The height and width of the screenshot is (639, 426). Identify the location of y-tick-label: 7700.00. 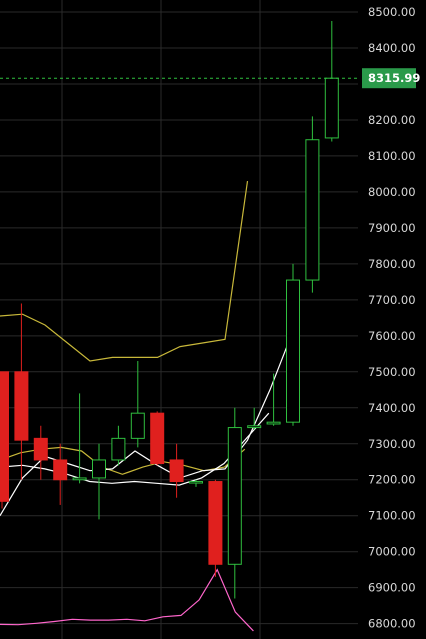
(392, 300).